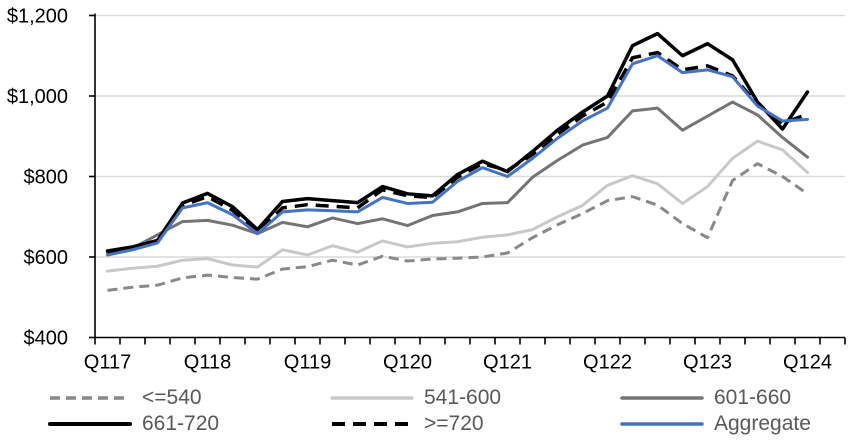 The width and height of the screenshot is (852, 441). Describe the element at coordinates (46, 339) in the screenshot. I see `y-axis-tick-label: $400` at that location.